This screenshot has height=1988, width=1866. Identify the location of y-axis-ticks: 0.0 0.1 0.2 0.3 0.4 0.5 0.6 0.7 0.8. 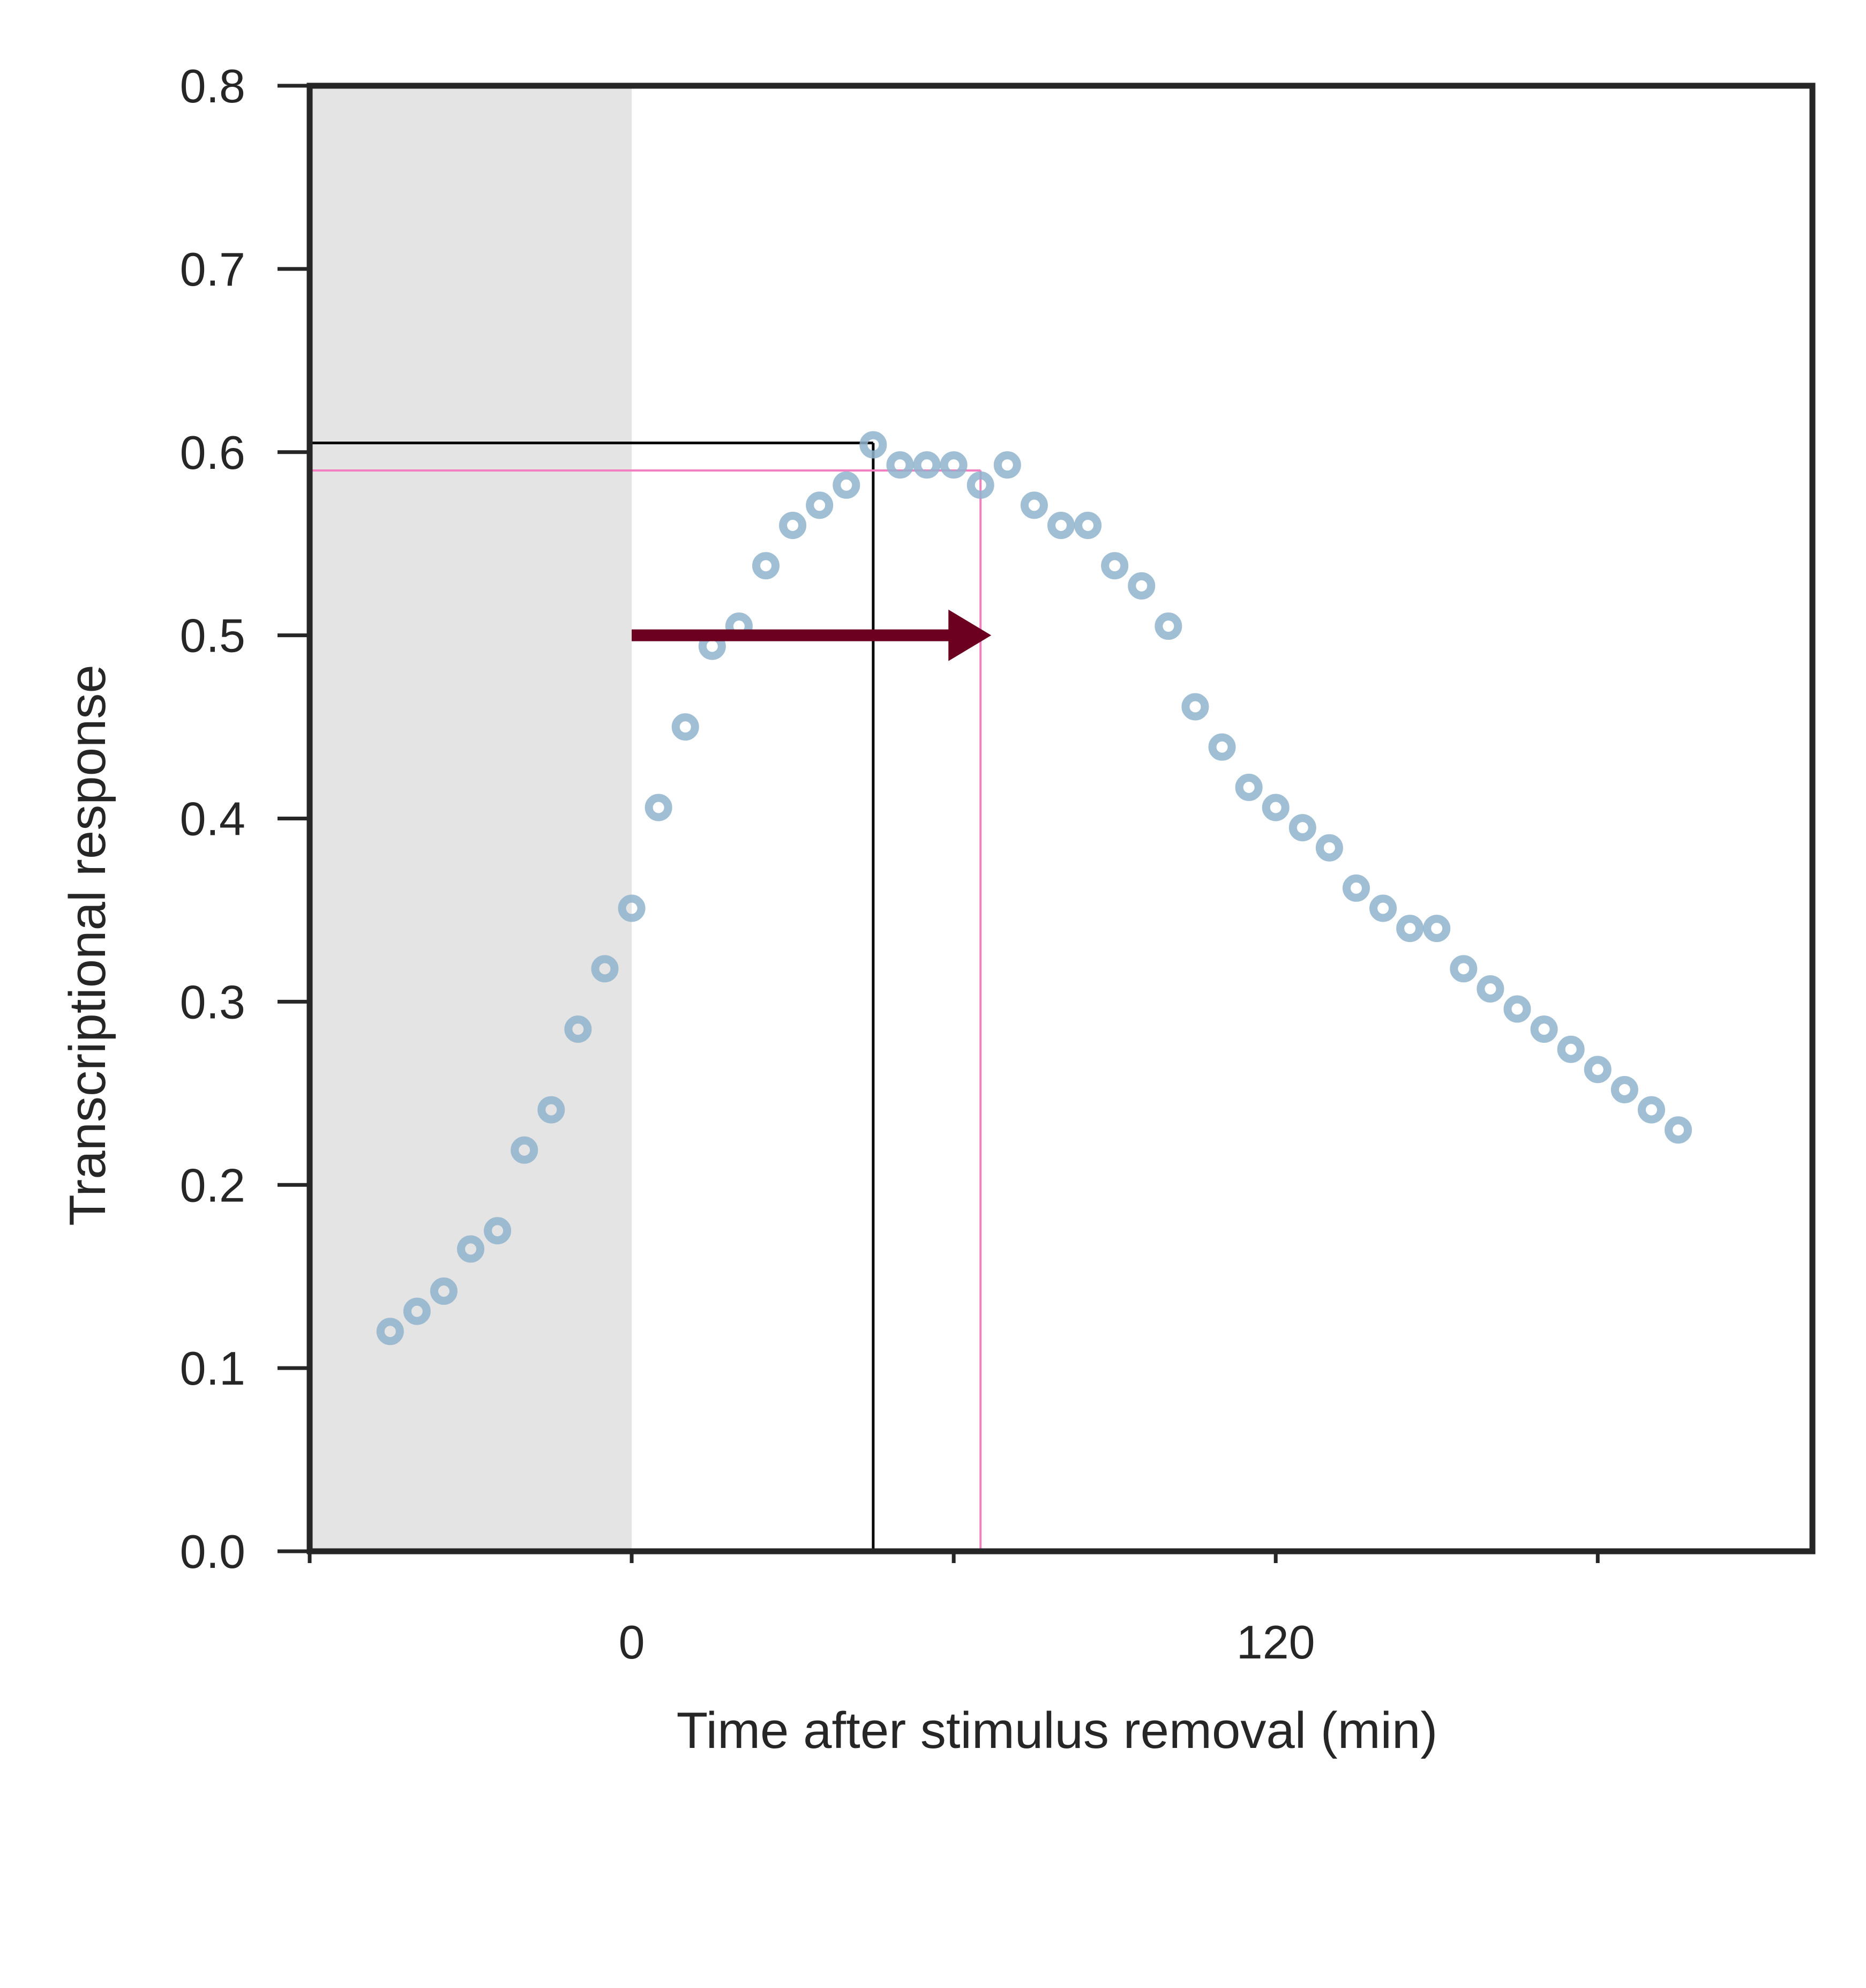
(245, 818).